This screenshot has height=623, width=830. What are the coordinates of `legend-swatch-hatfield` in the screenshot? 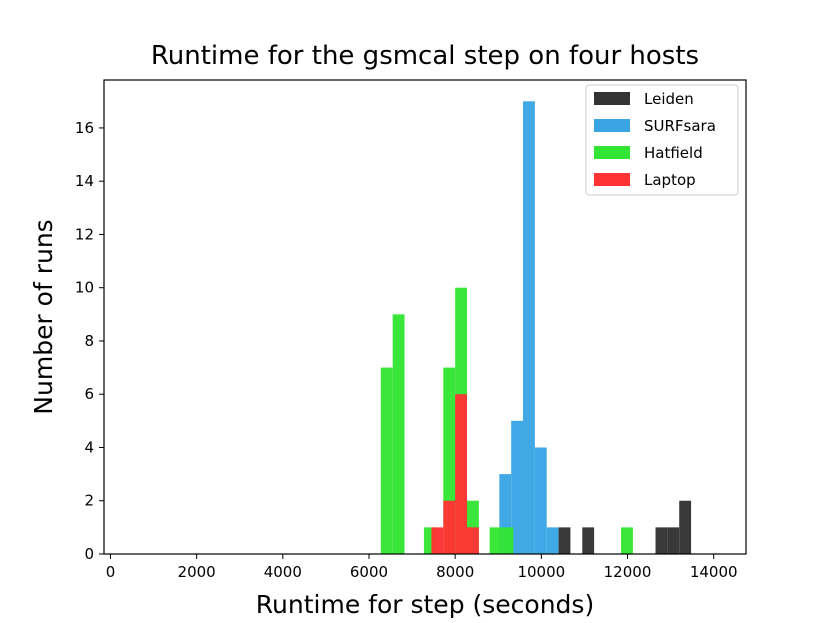 It's located at (612, 152).